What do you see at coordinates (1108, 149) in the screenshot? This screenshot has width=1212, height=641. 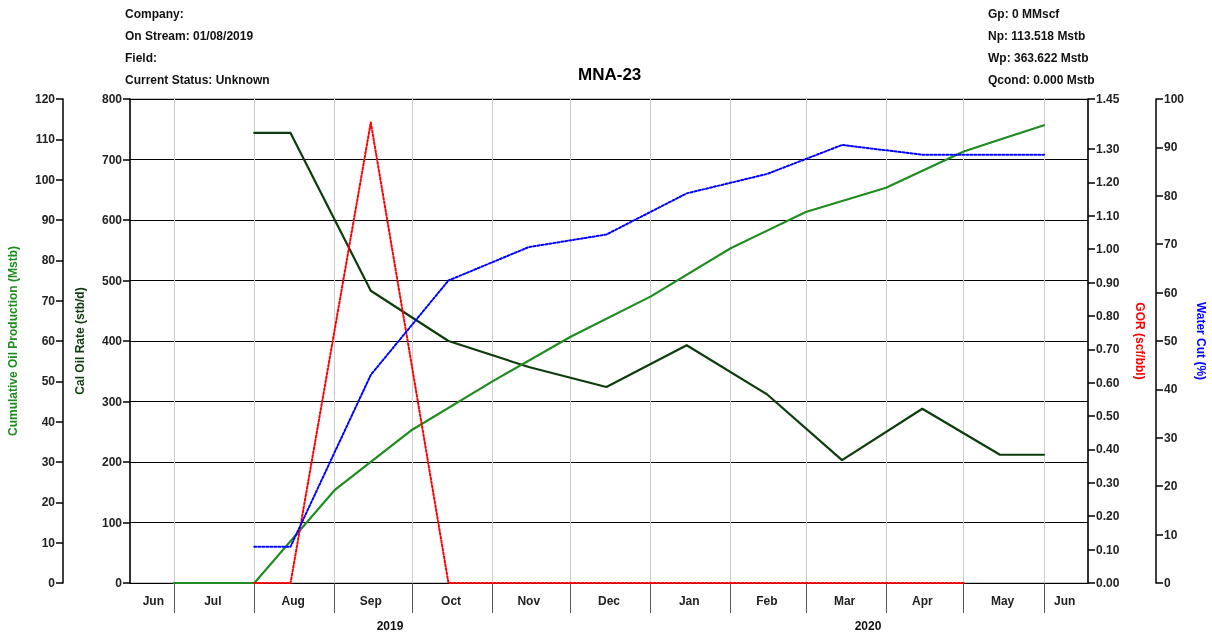 I see `y2-tick-label: 1.30` at bounding box center [1108, 149].